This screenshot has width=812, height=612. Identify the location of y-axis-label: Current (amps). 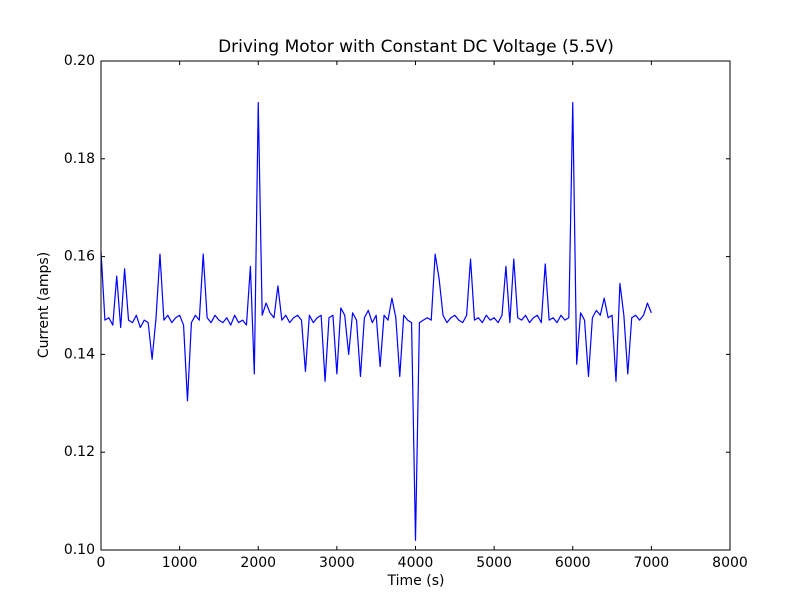
(44, 305).